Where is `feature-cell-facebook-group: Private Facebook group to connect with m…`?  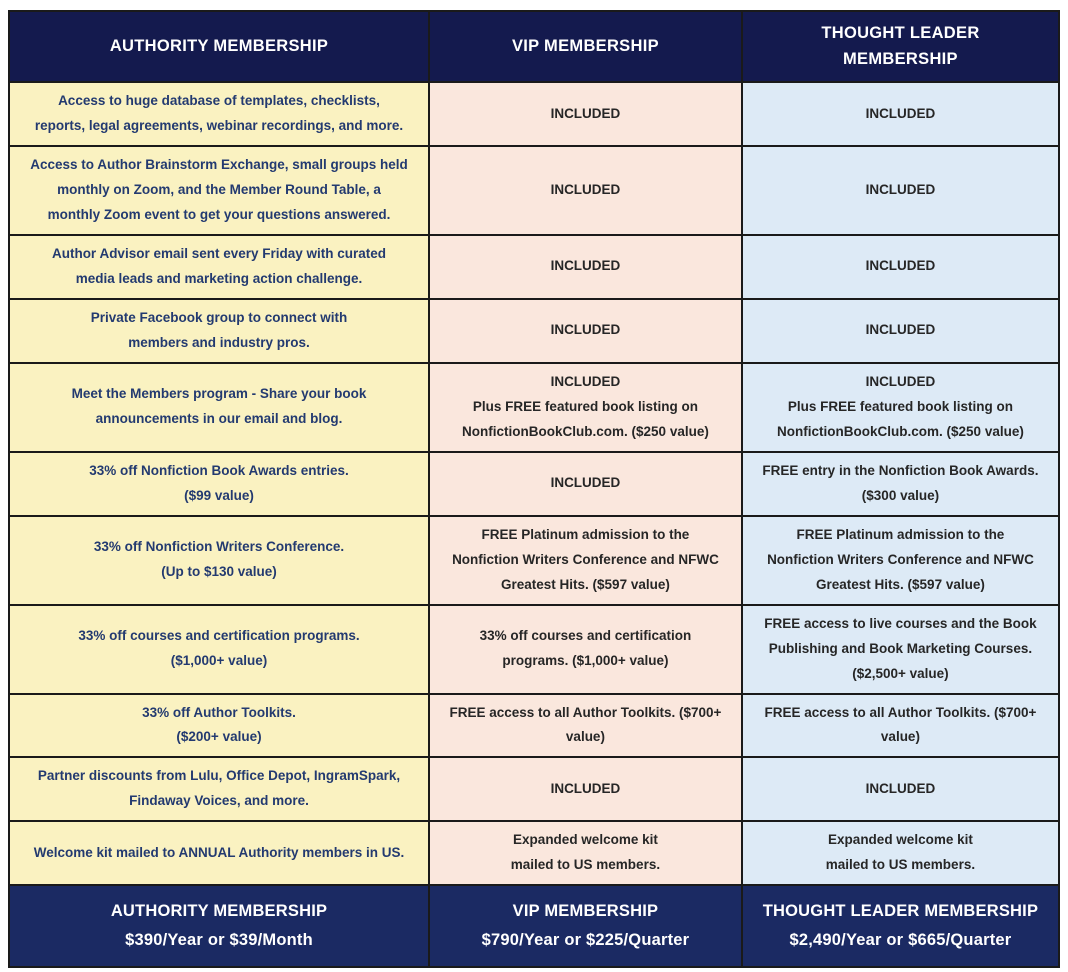
feature-cell-facebook-group: Private Facebook group to connect with m… is located at coordinates (219, 330).